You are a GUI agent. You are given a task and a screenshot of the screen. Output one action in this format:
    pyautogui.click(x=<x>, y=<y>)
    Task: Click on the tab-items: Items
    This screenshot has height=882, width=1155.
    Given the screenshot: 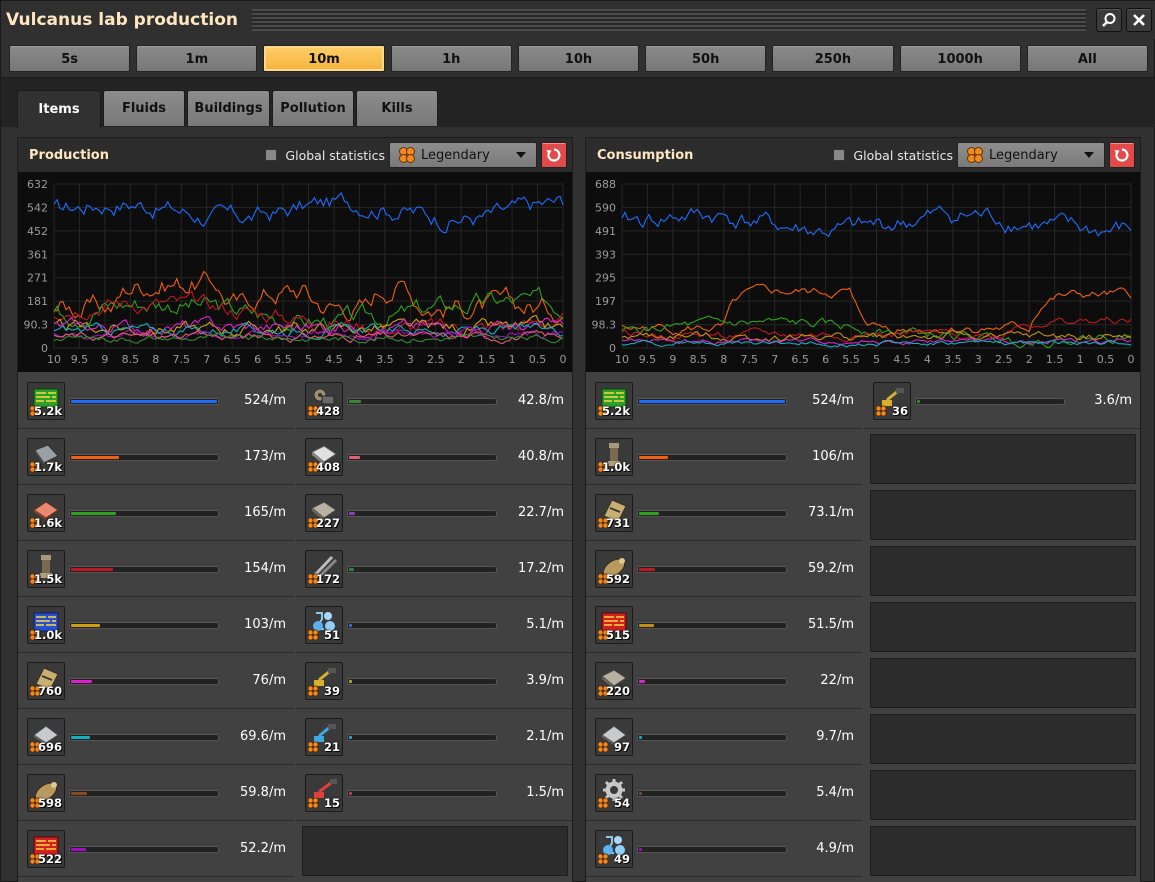 What is the action you would take?
    pyautogui.click(x=59, y=109)
    